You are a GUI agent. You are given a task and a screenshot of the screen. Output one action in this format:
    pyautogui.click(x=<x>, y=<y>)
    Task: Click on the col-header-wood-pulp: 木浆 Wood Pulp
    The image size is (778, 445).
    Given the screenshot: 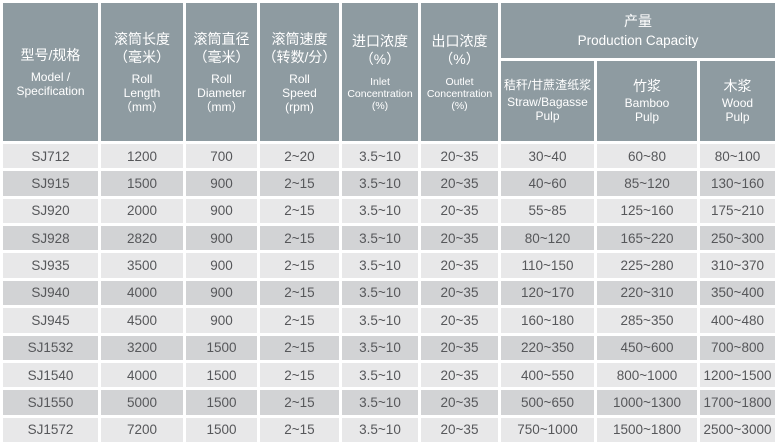 What is the action you would take?
    pyautogui.click(x=737, y=101)
    